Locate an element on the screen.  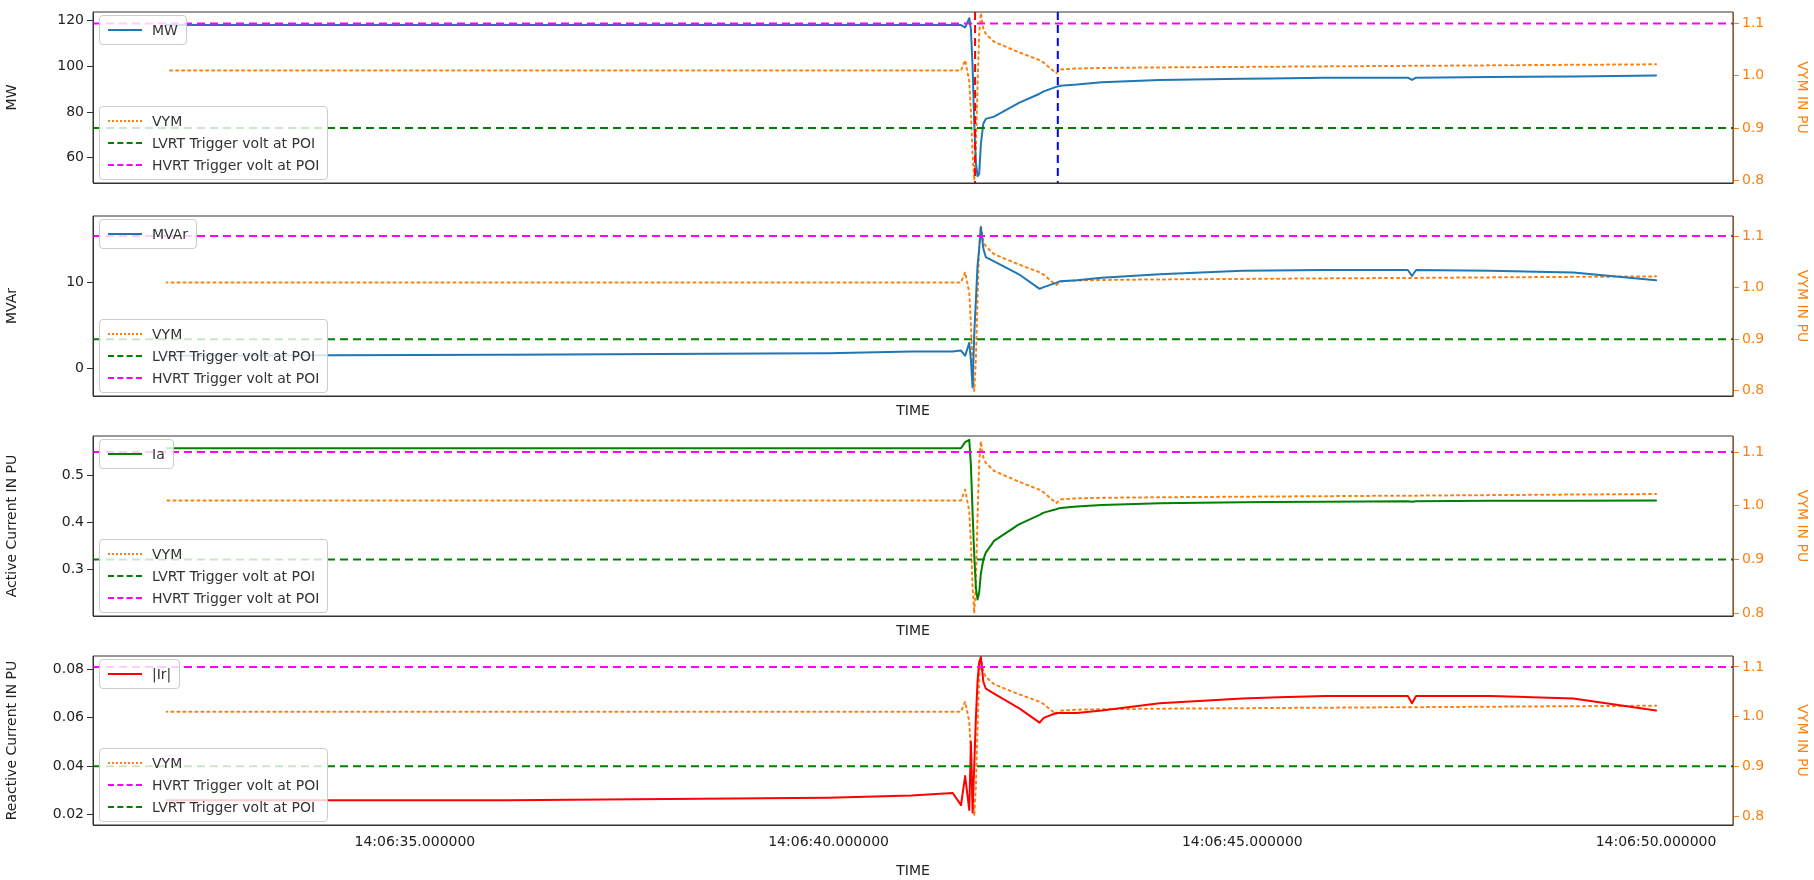
x-tick-label: 14:06:50.000000 is located at coordinates (1656, 841).